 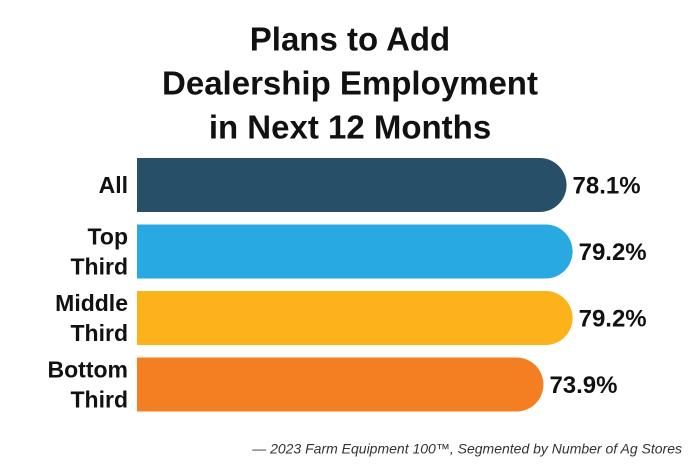 What do you see at coordinates (350, 127) in the screenshot?
I see `chart-title: in Next 12 Months` at bounding box center [350, 127].